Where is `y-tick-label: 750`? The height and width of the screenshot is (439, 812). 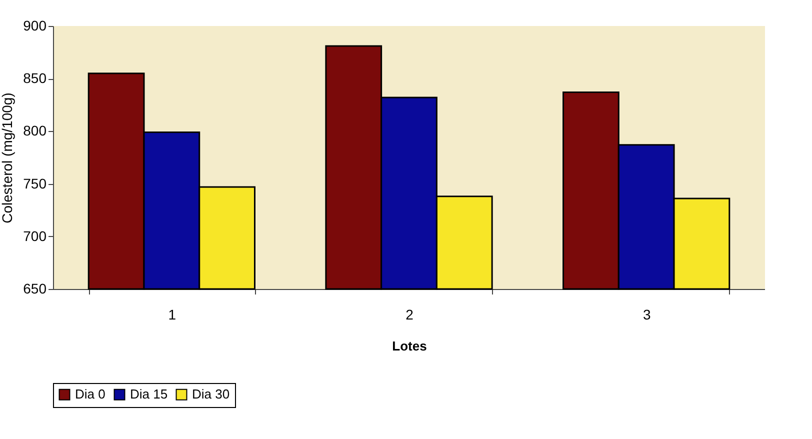 y-tick-label: 750 is located at coordinates (35, 183).